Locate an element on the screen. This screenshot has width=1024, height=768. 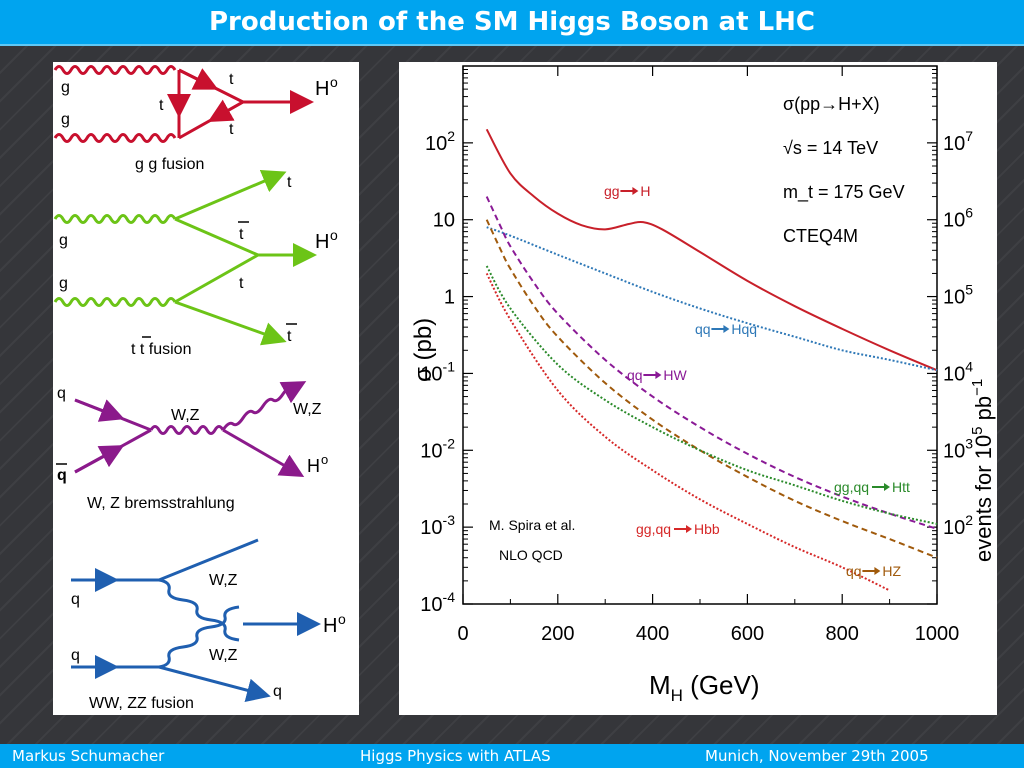
series-label-text: gg is located at coordinates (612, 191).